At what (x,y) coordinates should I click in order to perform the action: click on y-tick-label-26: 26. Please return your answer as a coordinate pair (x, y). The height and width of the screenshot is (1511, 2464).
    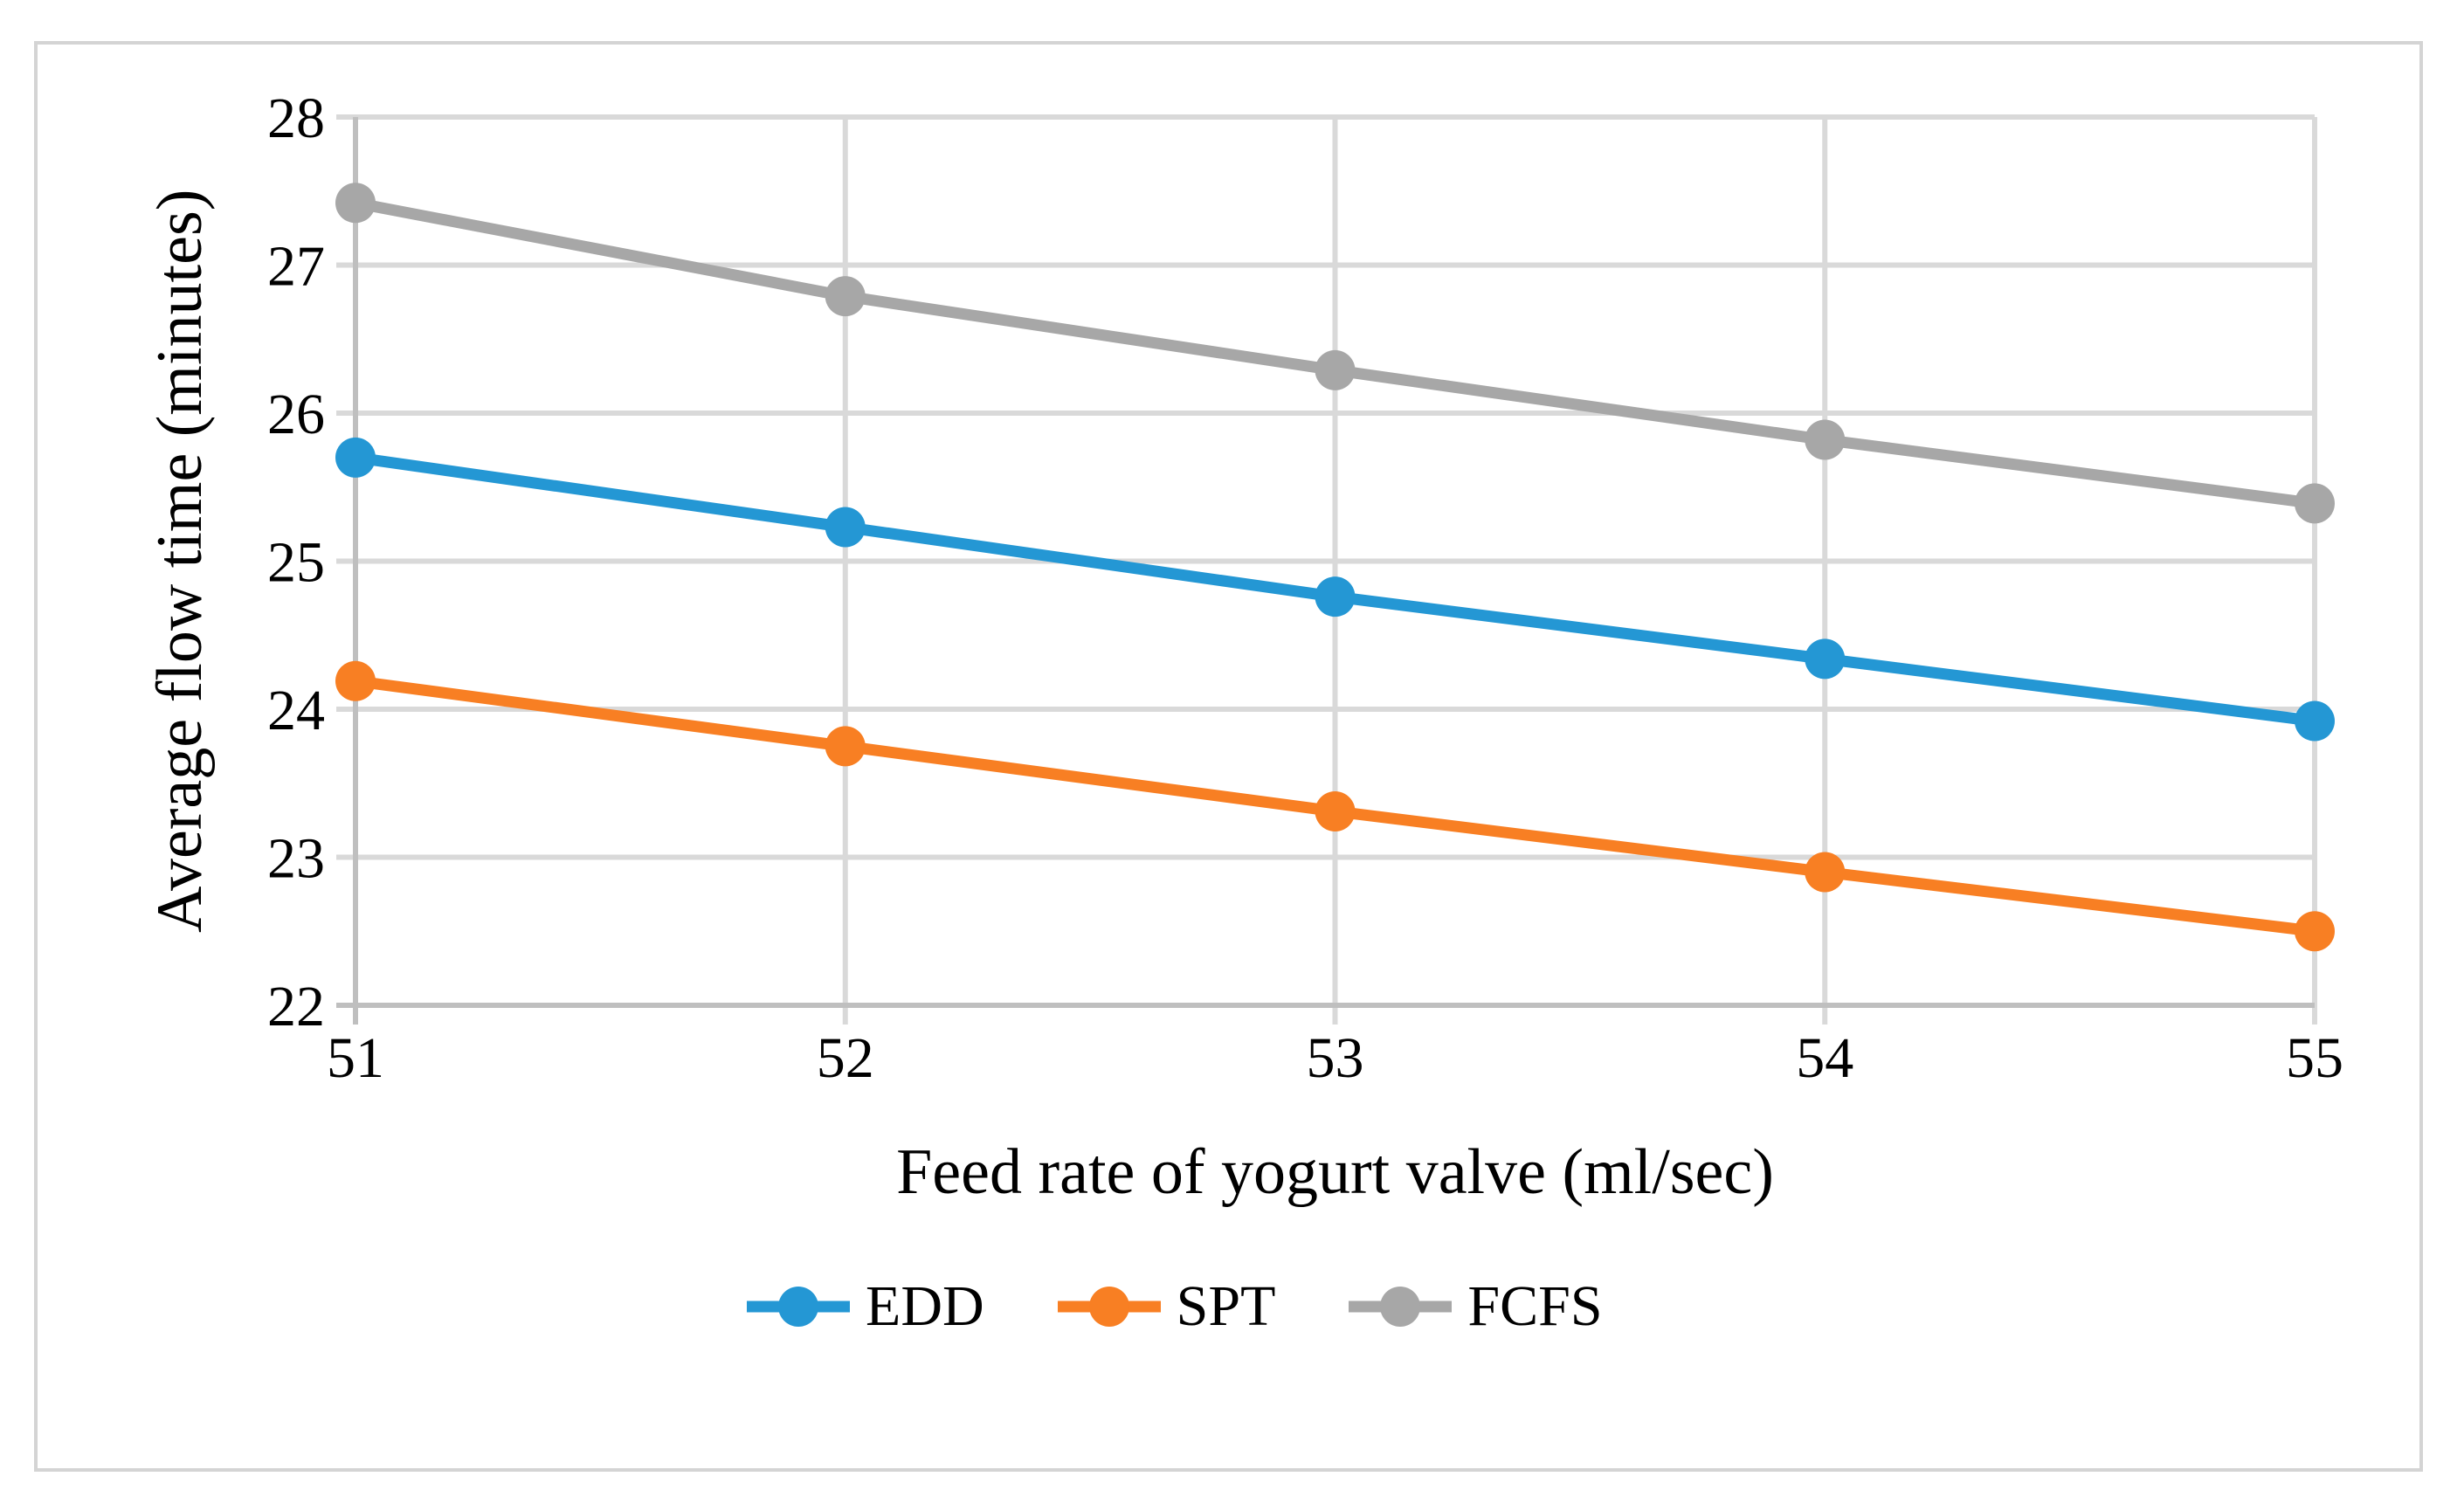
    Looking at the image, I should click on (296, 414).